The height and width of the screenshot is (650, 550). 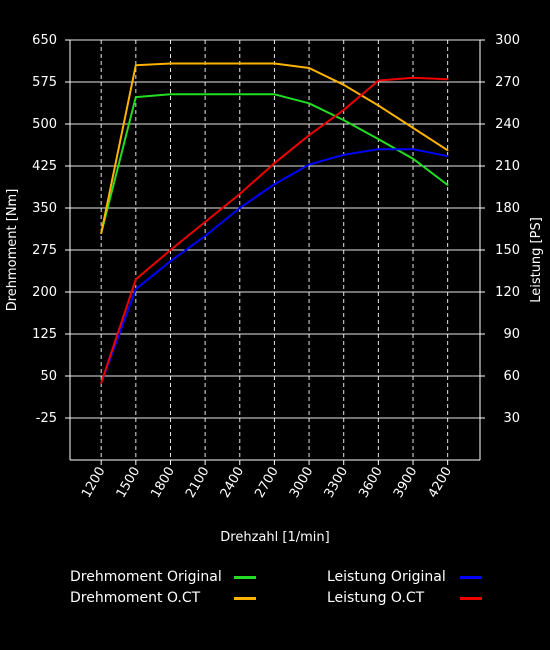 What do you see at coordinates (386, 577) in the screenshot?
I see `legend-label-3: Leistung Original` at bounding box center [386, 577].